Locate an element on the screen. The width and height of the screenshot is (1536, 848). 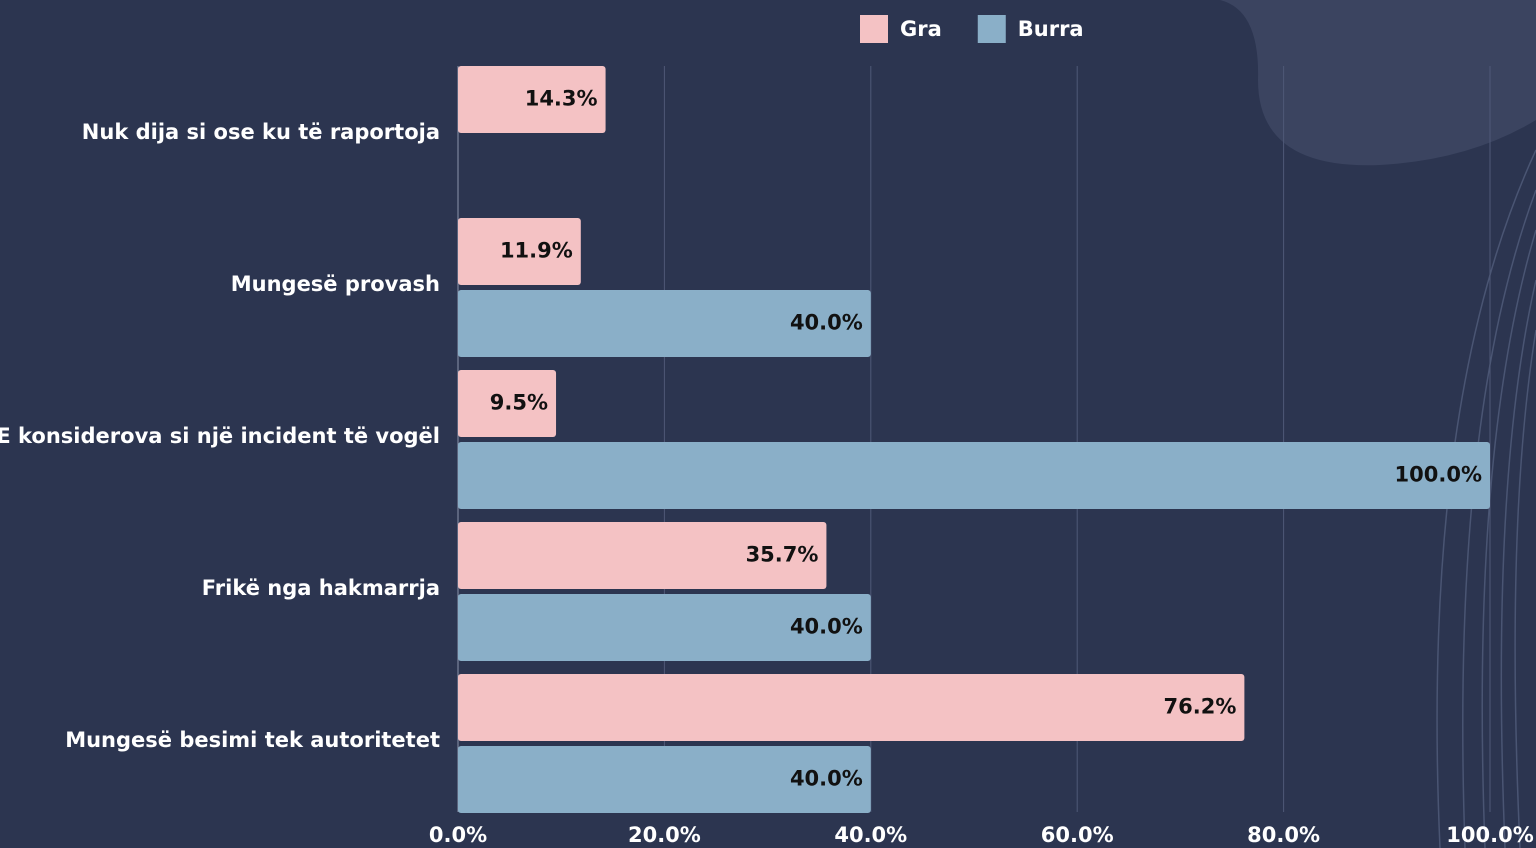
x-tick-label: 100.0% is located at coordinates (1489, 835).